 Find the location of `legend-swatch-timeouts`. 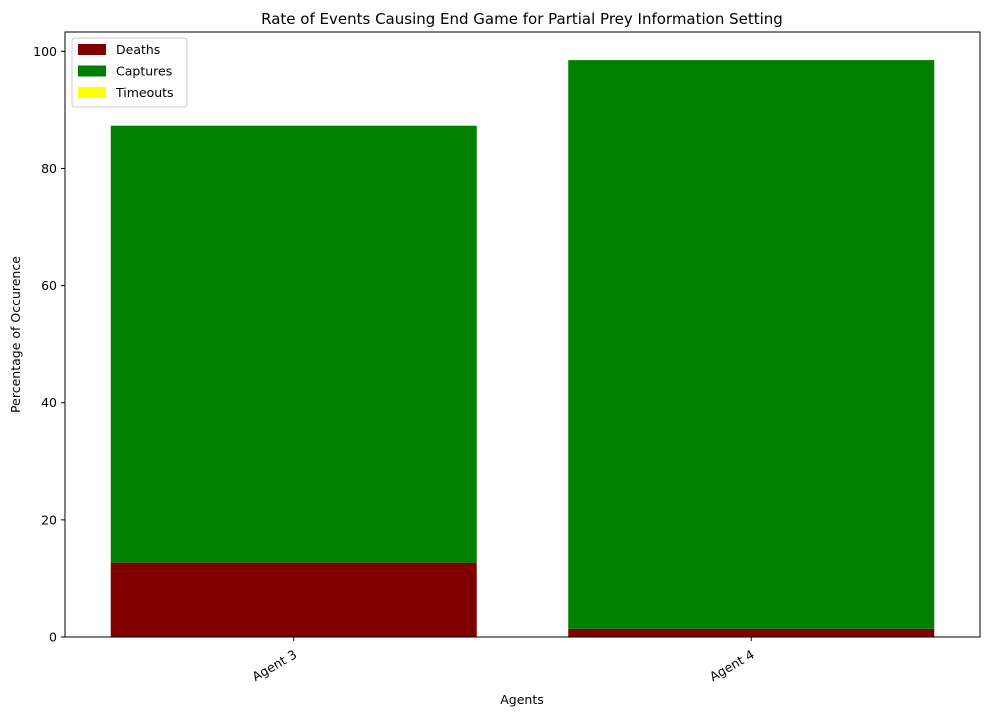

legend-swatch-timeouts is located at coordinates (92, 92).